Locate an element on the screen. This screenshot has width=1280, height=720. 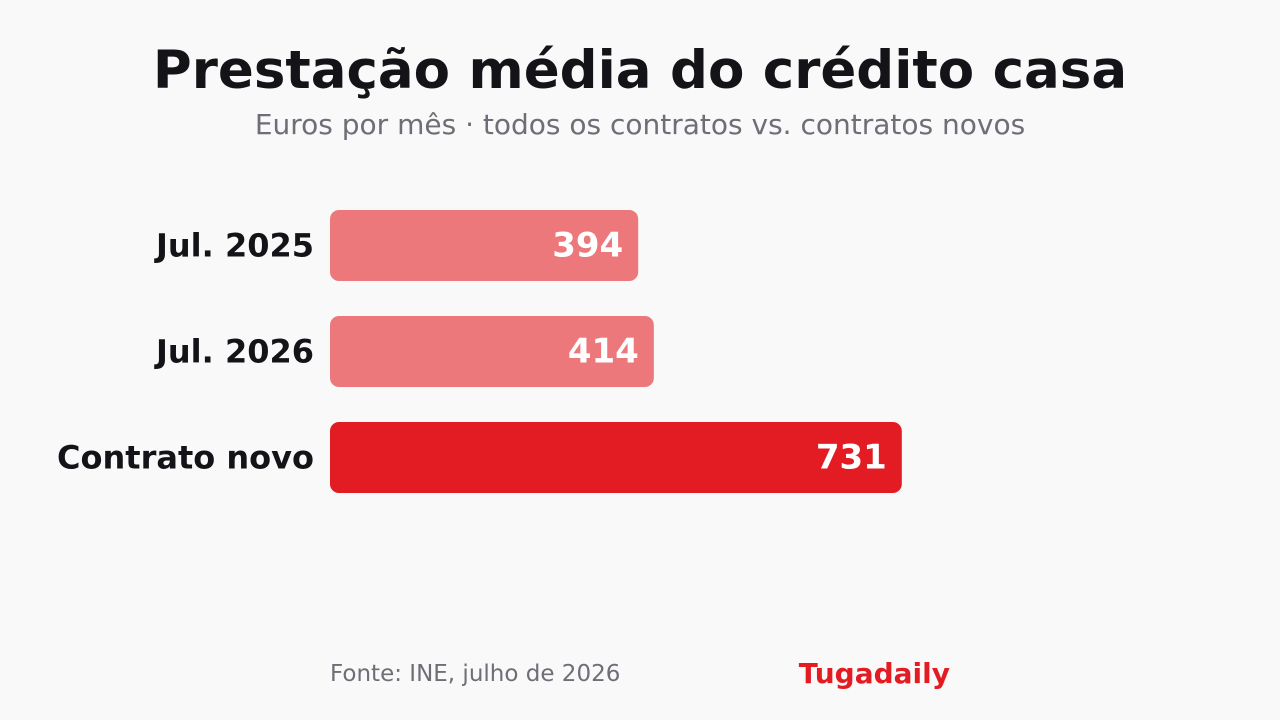
bar-group: Jul. 2026 414 is located at coordinates (404, 351).